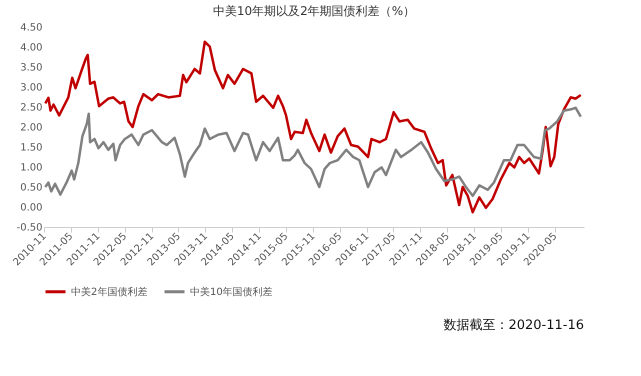  Describe the element at coordinates (513, 325) in the screenshot. I see `text: 数据截至：2020-11-16` at that location.